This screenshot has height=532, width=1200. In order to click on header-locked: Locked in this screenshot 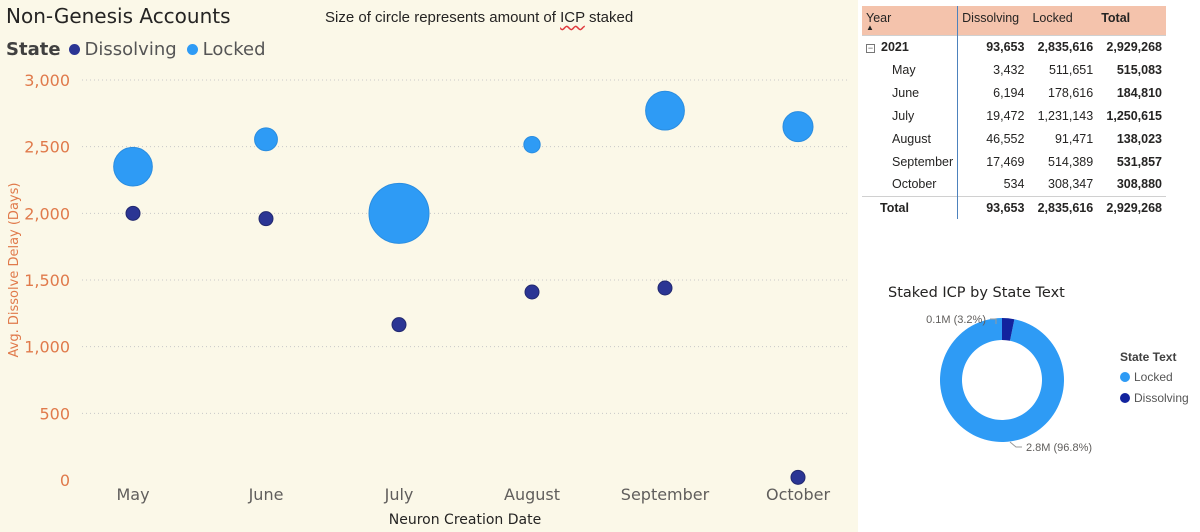, I will do `click(1063, 20)`.